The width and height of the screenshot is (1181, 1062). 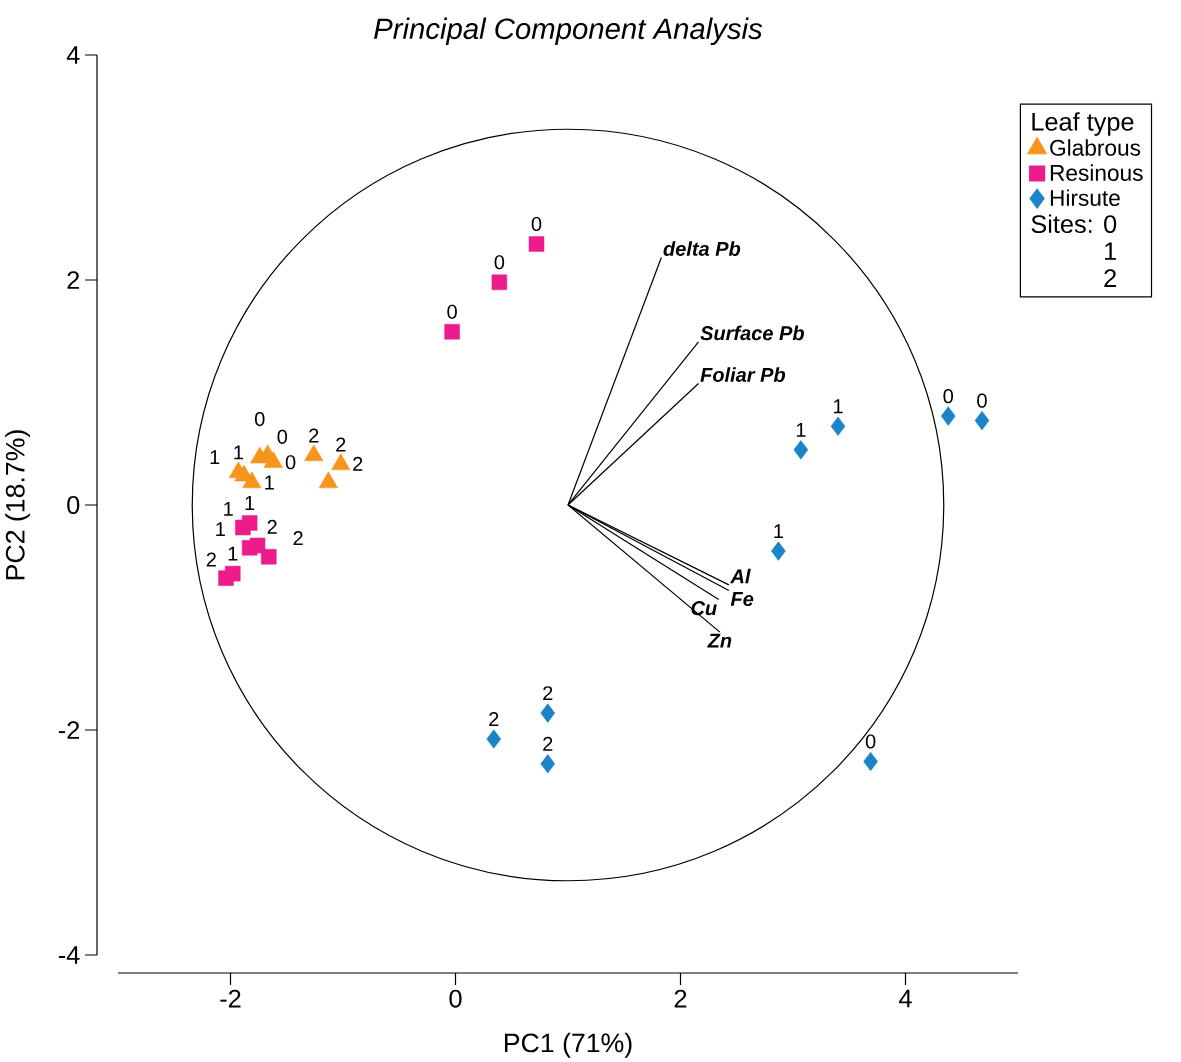 What do you see at coordinates (740, 576) in the screenshot?
I see `series-label: Al` at bounding box center [740, 576].